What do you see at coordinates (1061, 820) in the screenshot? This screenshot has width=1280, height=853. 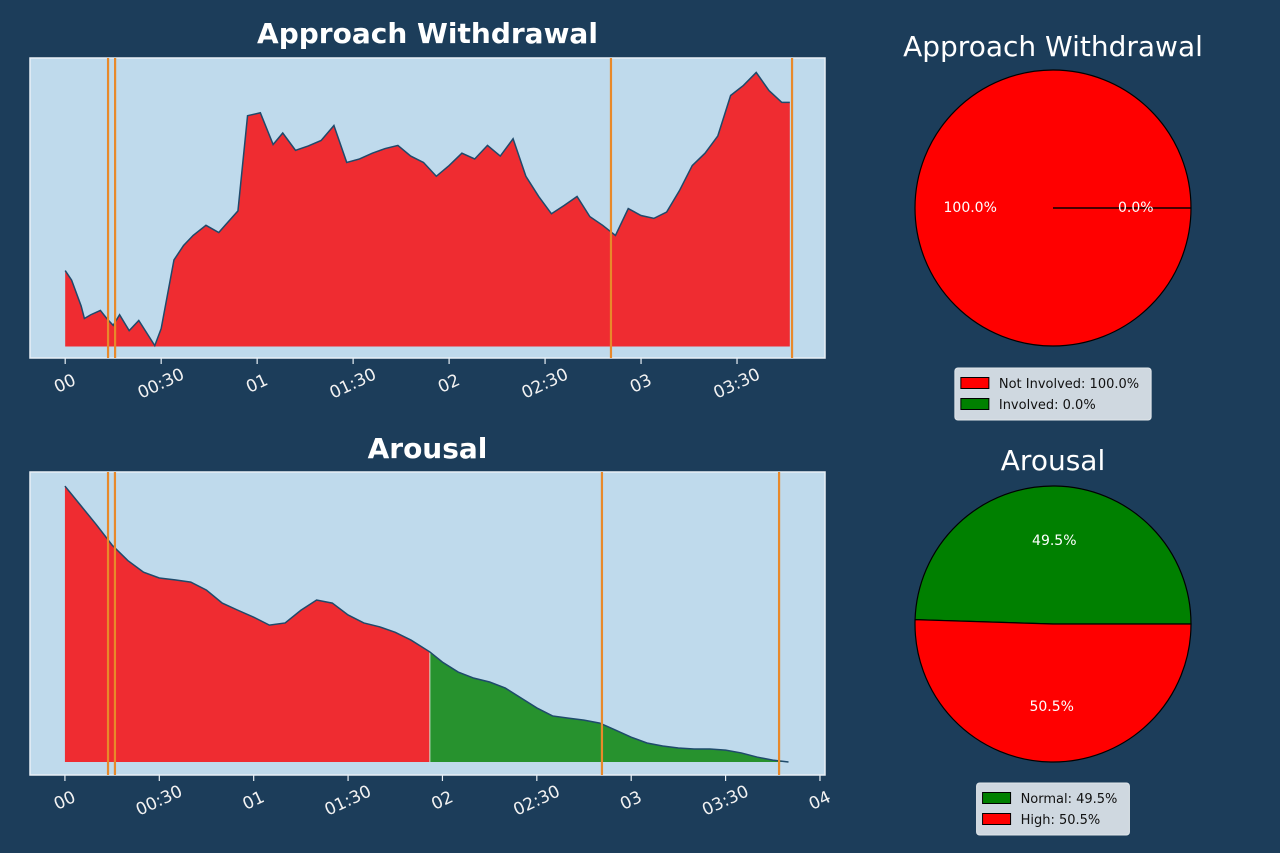 I see `legend-label: High: 50.5%` at bounding box center [1061, 820].